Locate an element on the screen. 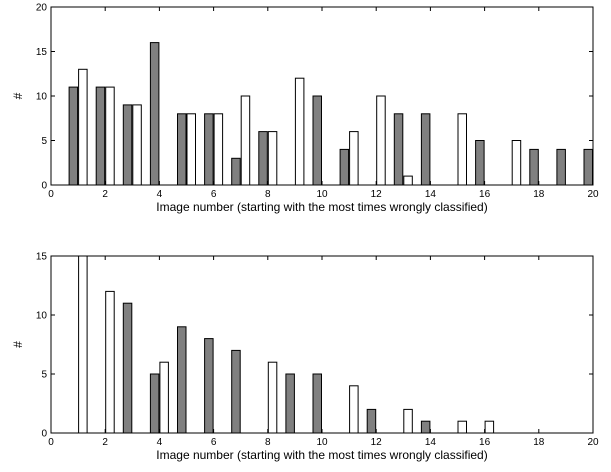 The width and height of the screenshot is (611, 472). y-tick-label: 20 is located at coordinates (42, 8).